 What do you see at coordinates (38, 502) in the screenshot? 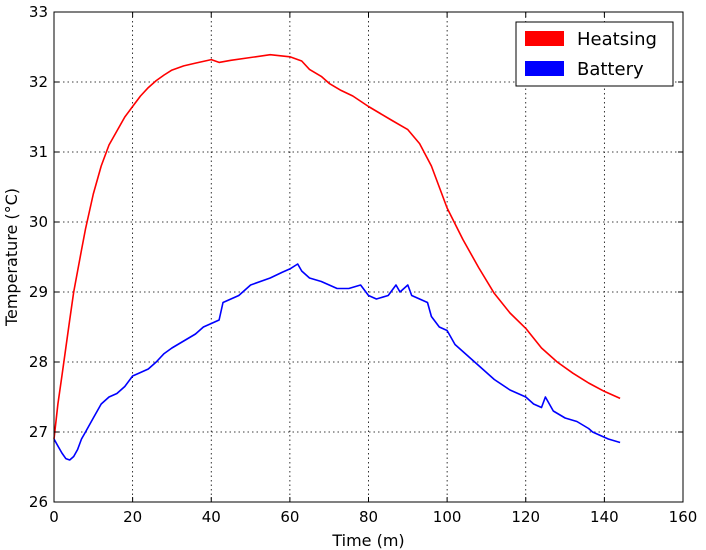
I see `y-tick-label: 26` at bounding box center [38, 502].